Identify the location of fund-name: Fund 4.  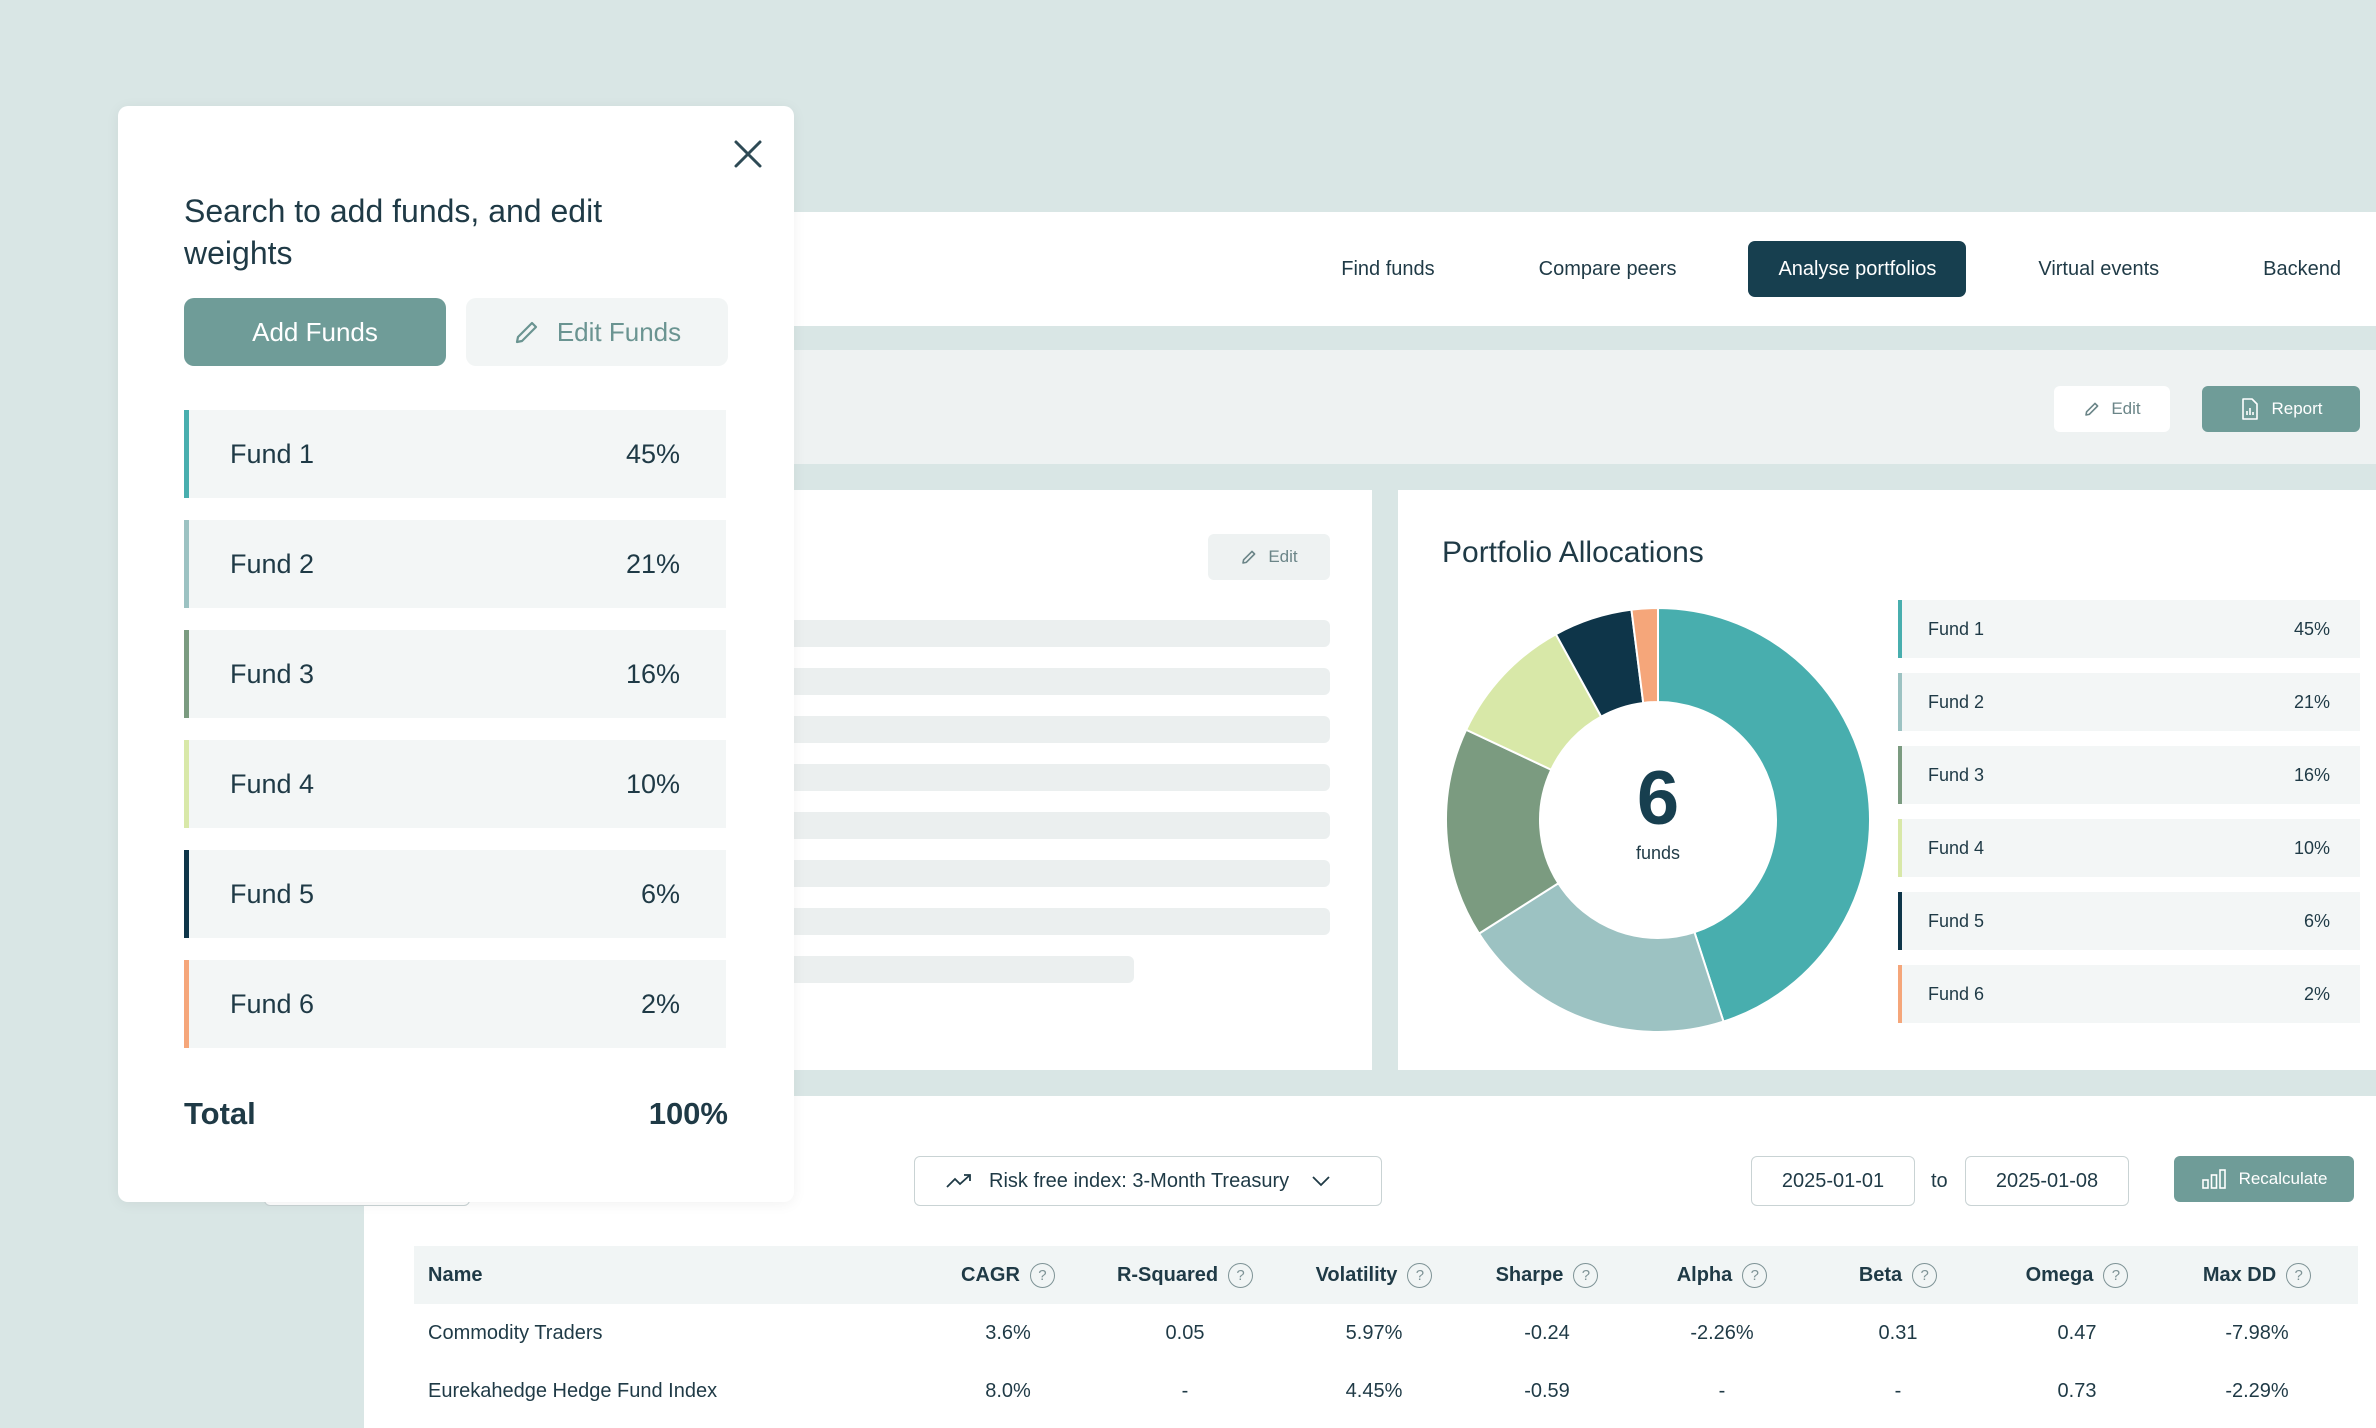
(272, 783).